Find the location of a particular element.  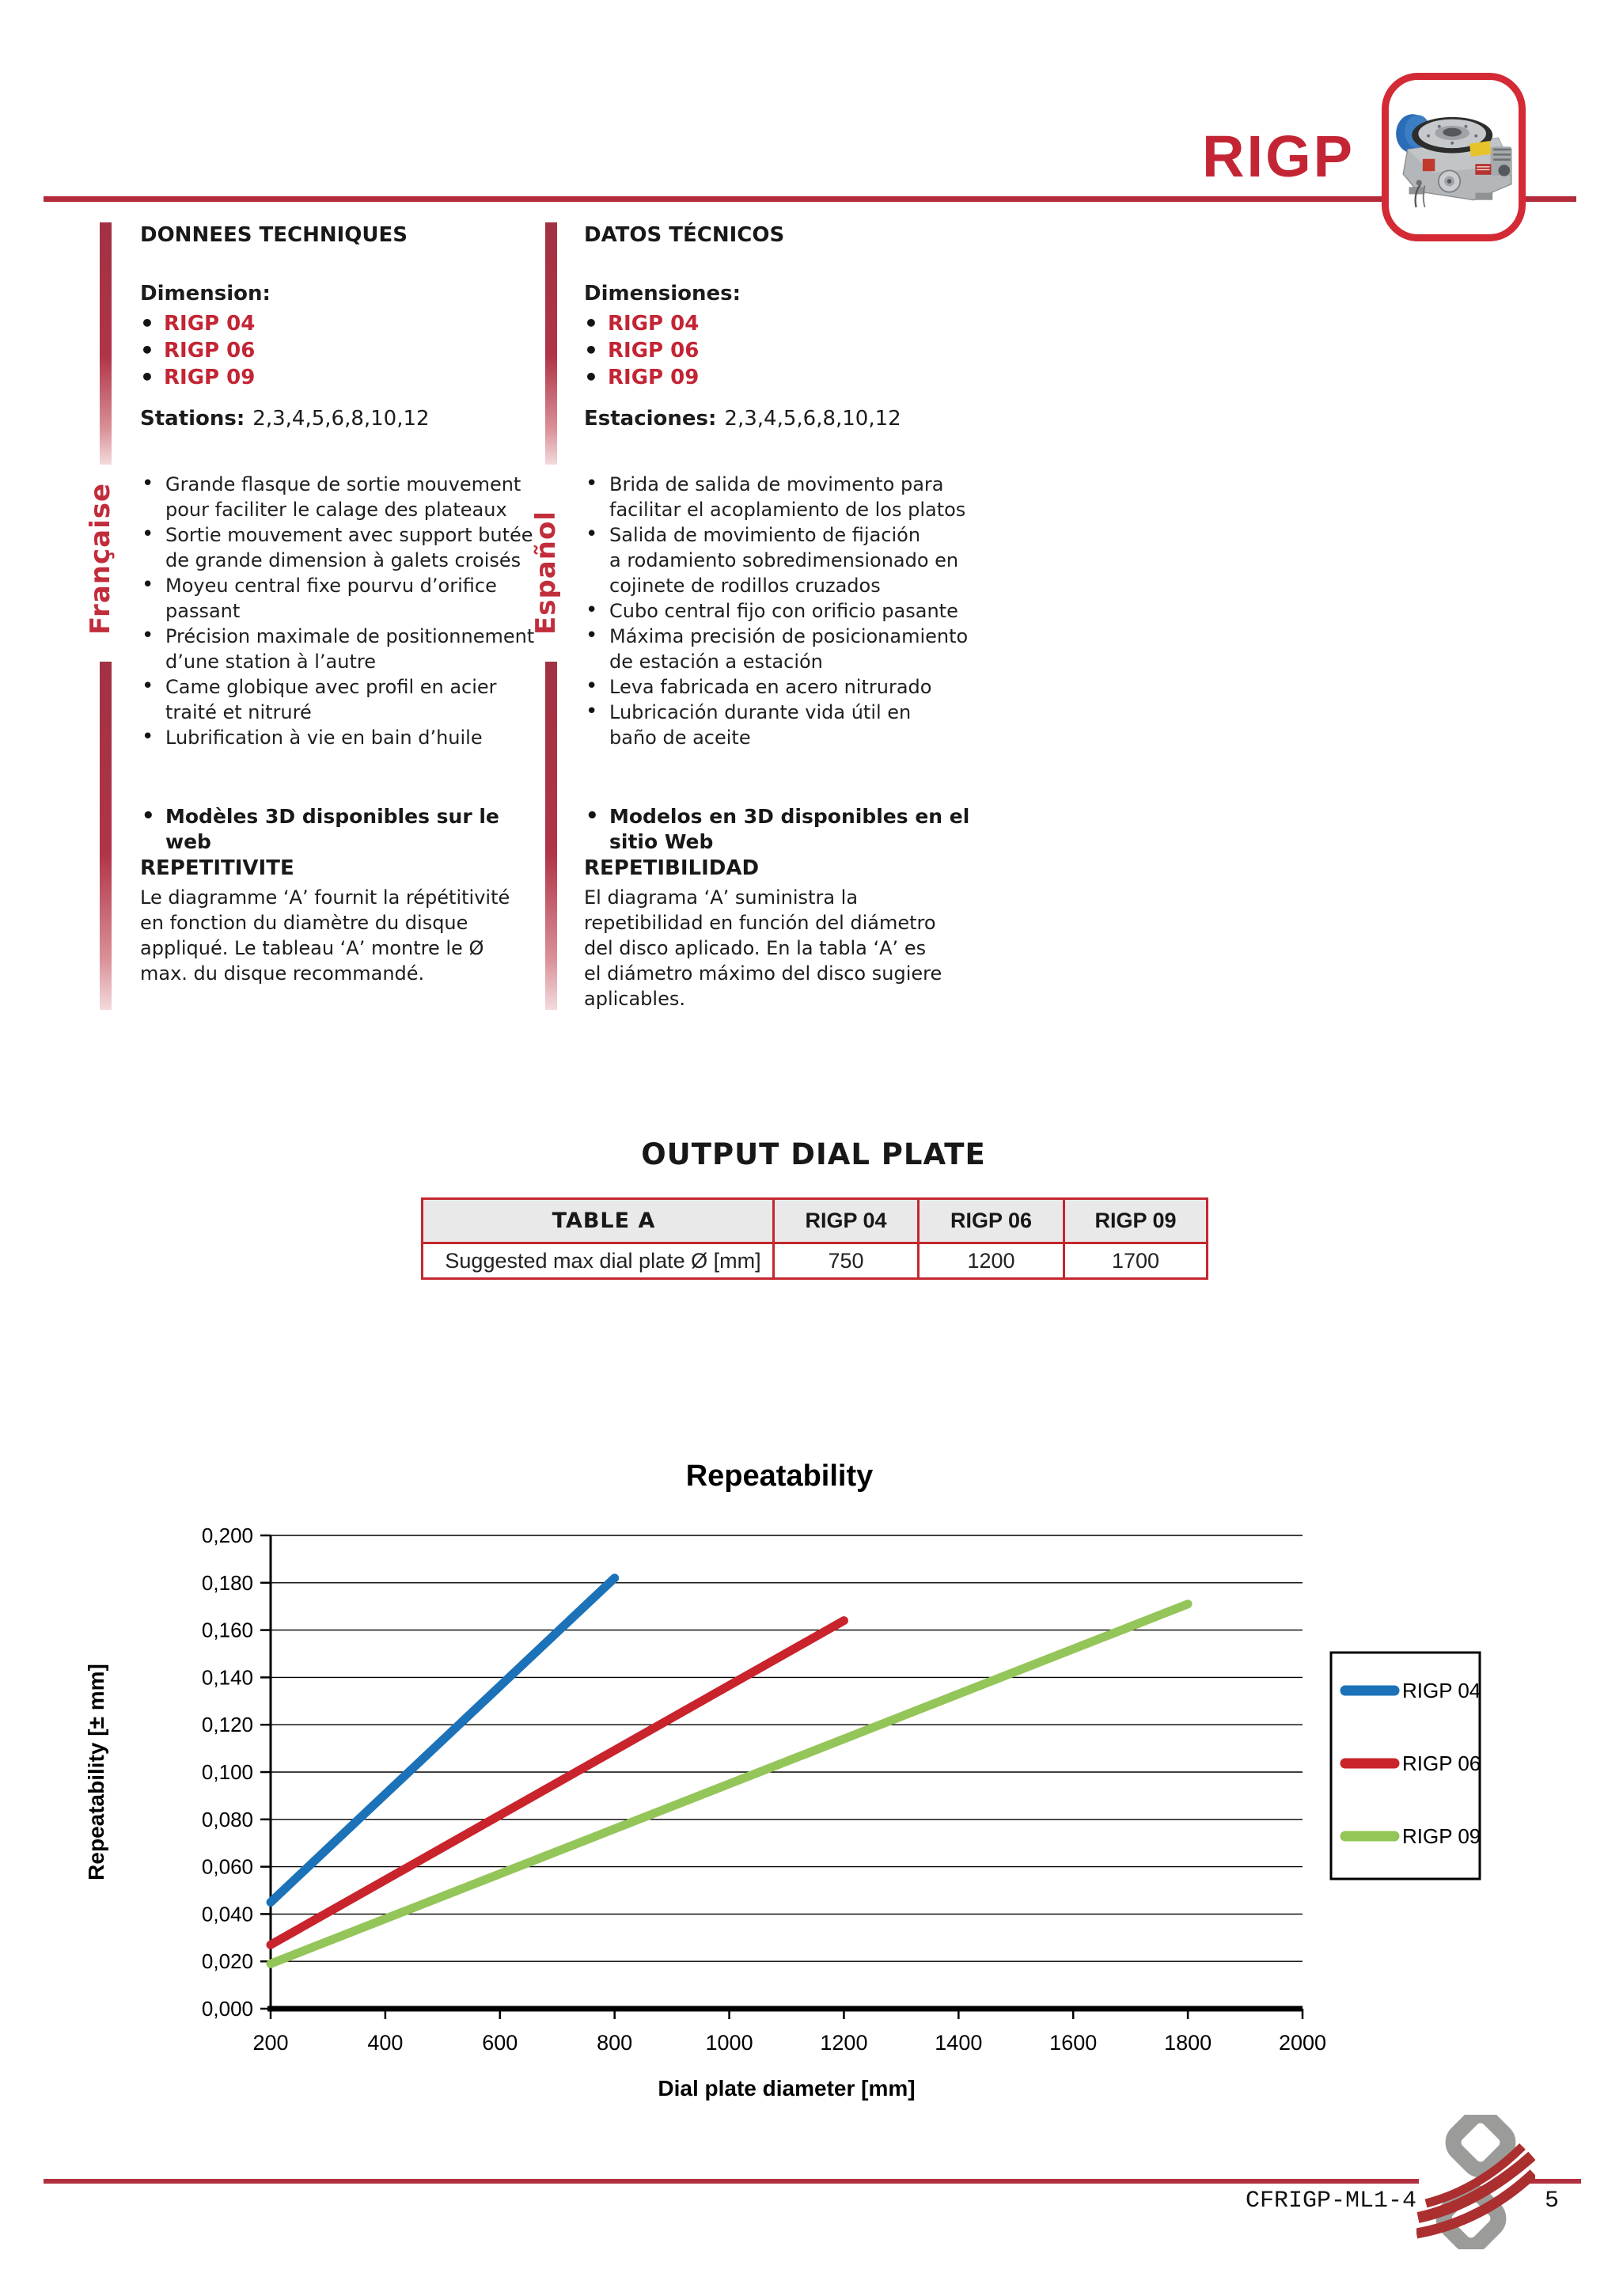

x-tick-label: 2000 is located at coordinates (1303, 2043).